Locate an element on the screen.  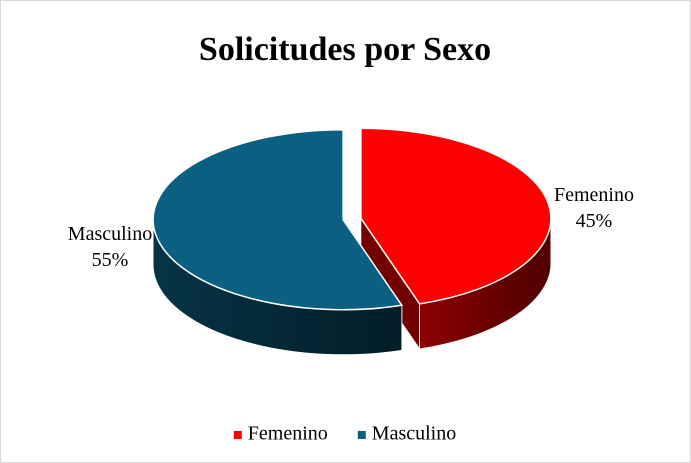
chart-title: Solicitudes por Sexo is located at coordinates (345, 49).